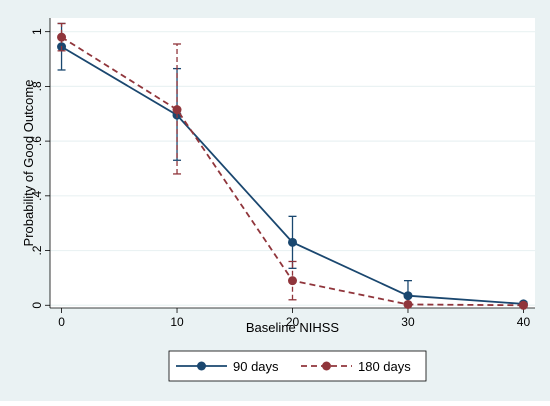  Describe the element at coordinates (297, 366) in the screenshot. I see `legend: 90 days 180 days` at that location.